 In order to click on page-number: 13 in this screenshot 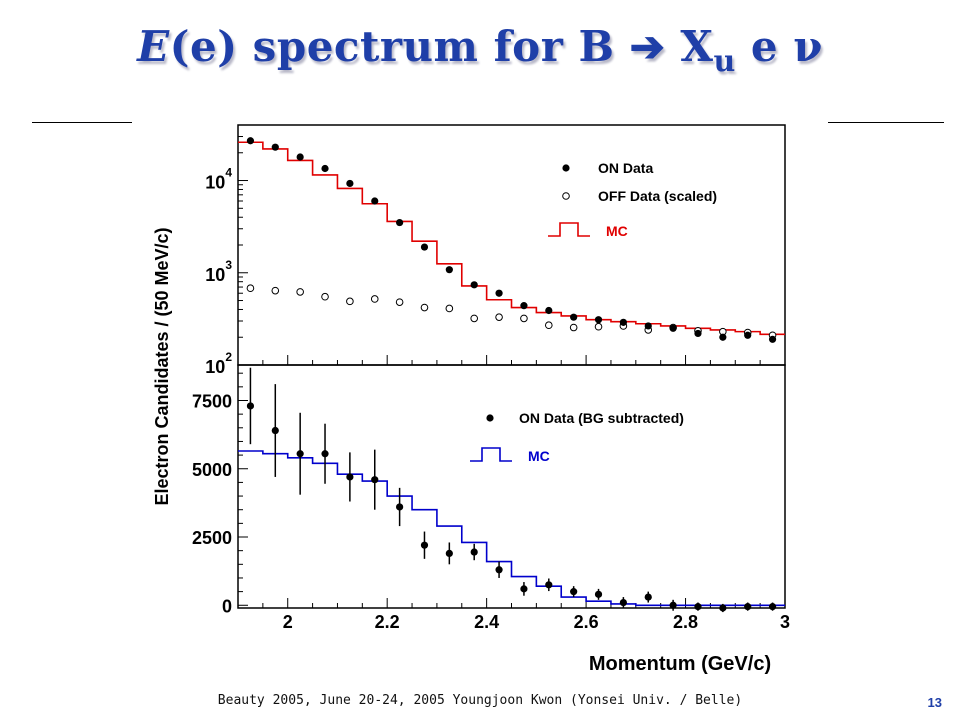, I will do `click(934, 702)`.